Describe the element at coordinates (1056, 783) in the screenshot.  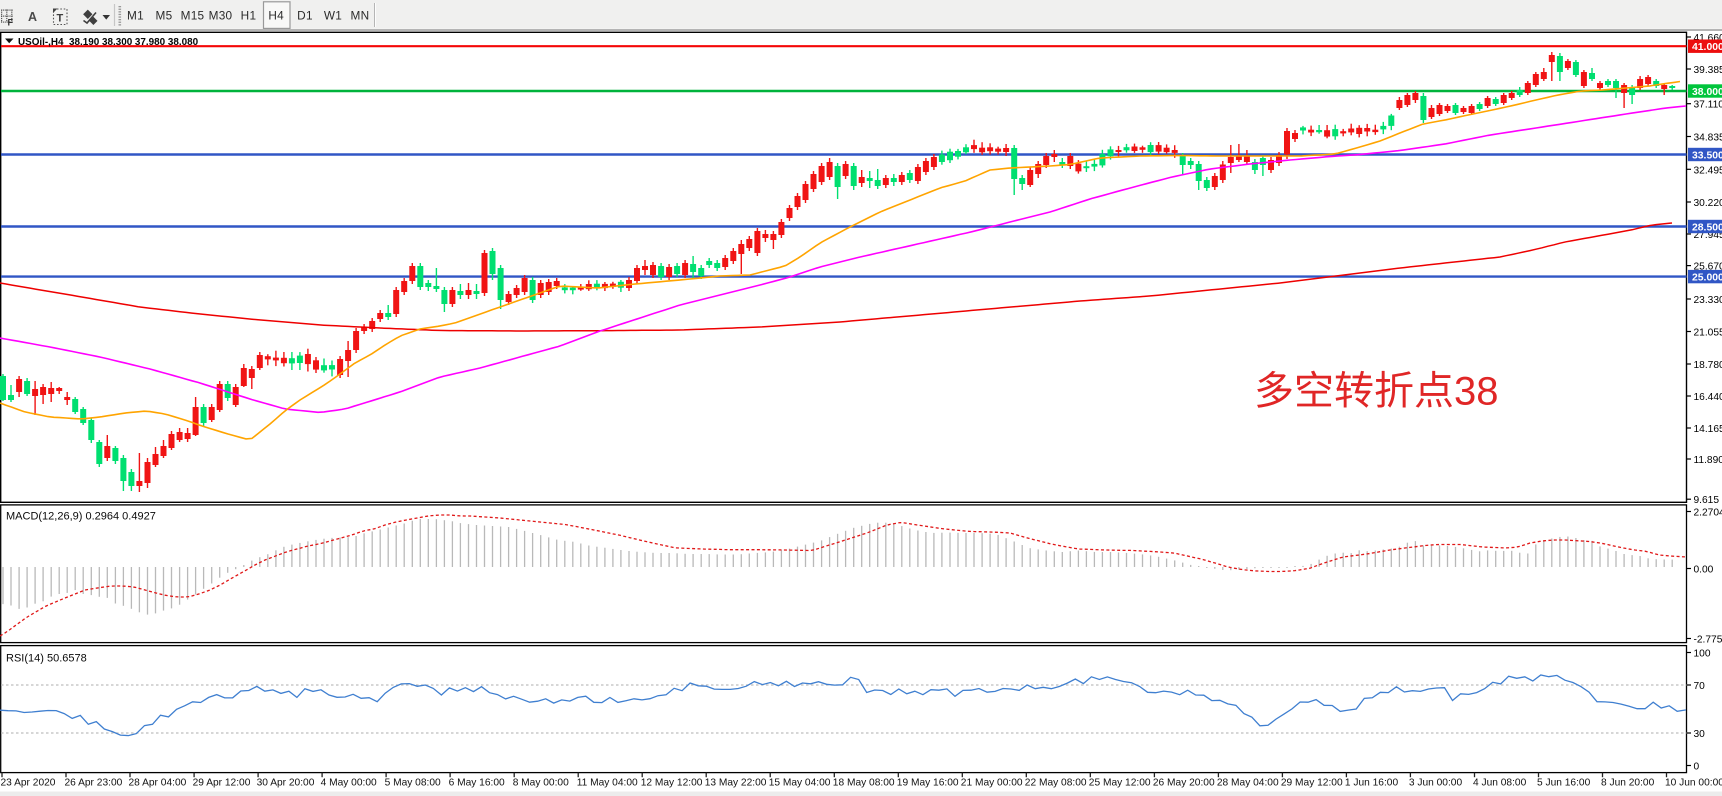
I see `svg-text: 22 May 08:00` at that location.